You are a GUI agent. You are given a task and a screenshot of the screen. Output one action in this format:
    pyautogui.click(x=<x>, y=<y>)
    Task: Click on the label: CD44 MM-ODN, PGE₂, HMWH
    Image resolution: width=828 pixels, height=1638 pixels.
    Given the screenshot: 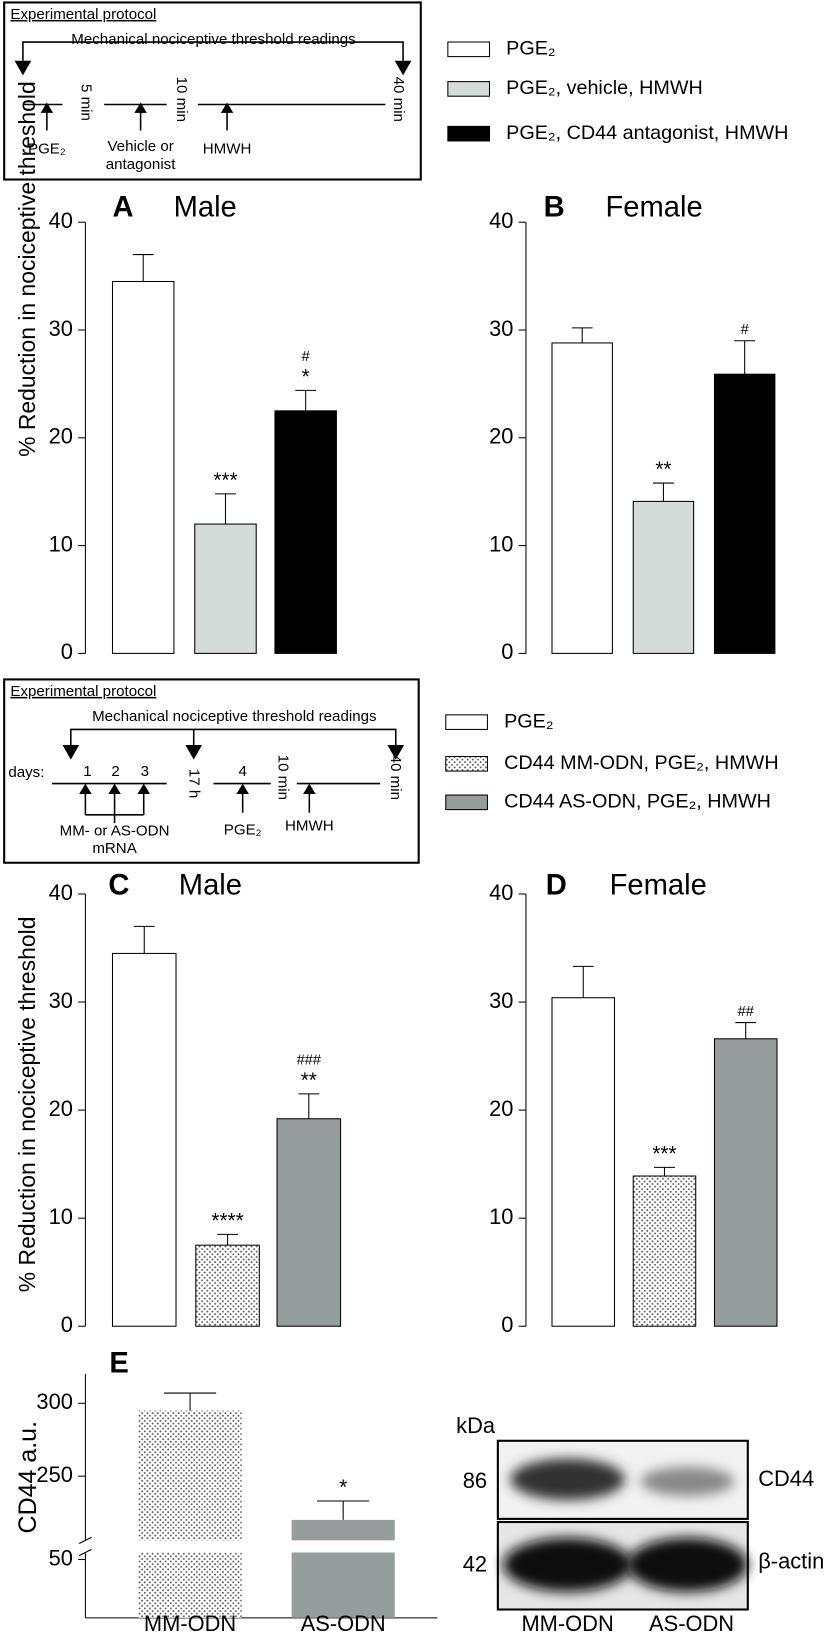 What is the action you would take?
    pyautogui.click(x=641, y=763)
    